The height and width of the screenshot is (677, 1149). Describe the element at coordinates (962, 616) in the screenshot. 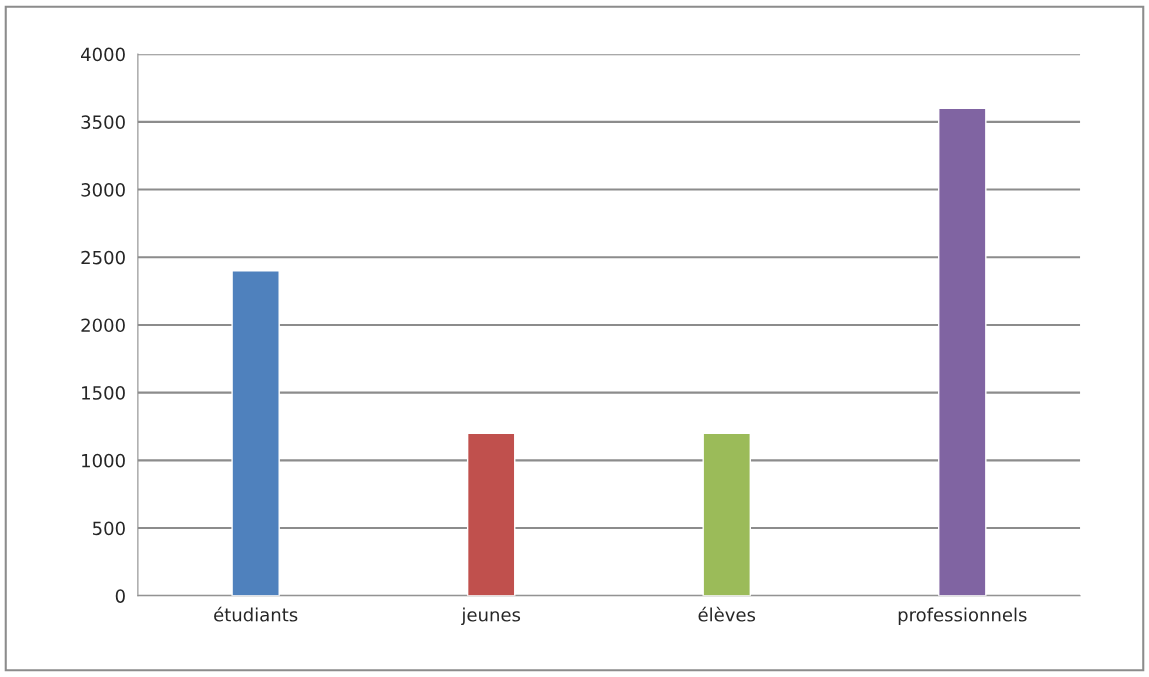

I see `x-tick-label: professionnels` at that location.